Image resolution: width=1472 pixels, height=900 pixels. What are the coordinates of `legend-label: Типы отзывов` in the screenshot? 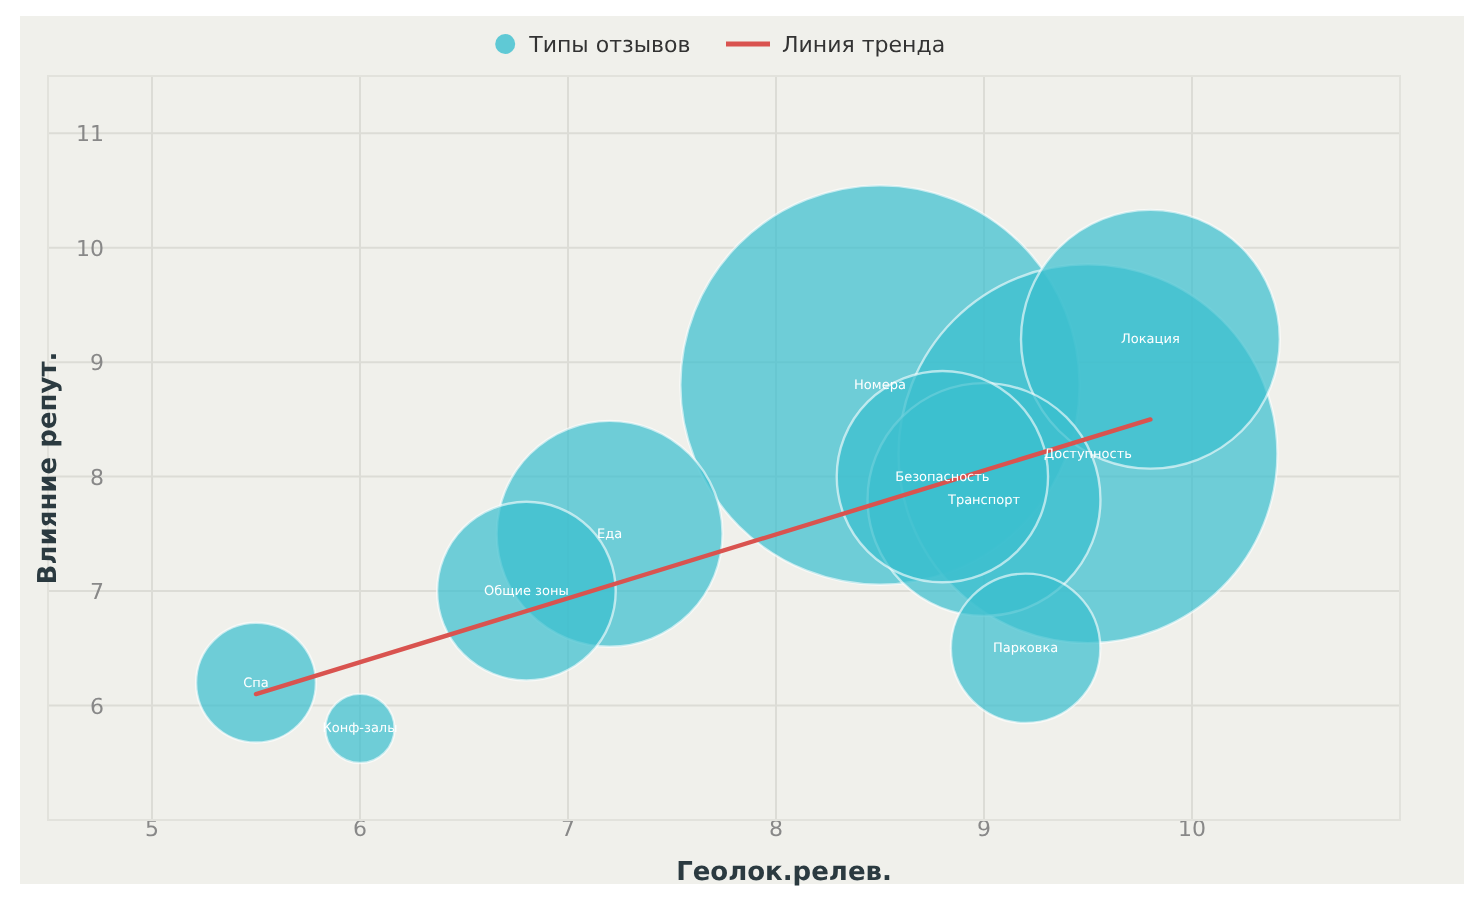 It's located at (609, 45).